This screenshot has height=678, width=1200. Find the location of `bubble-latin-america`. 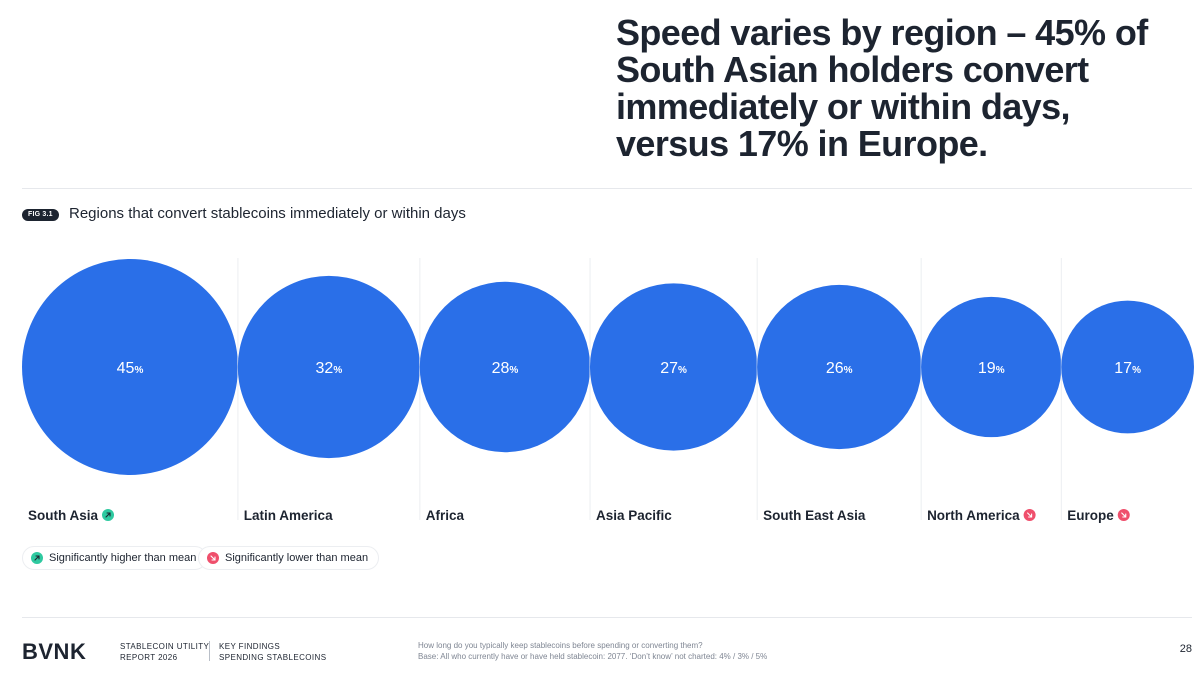

bubble-latin-america is located at coordinates (328, 367).